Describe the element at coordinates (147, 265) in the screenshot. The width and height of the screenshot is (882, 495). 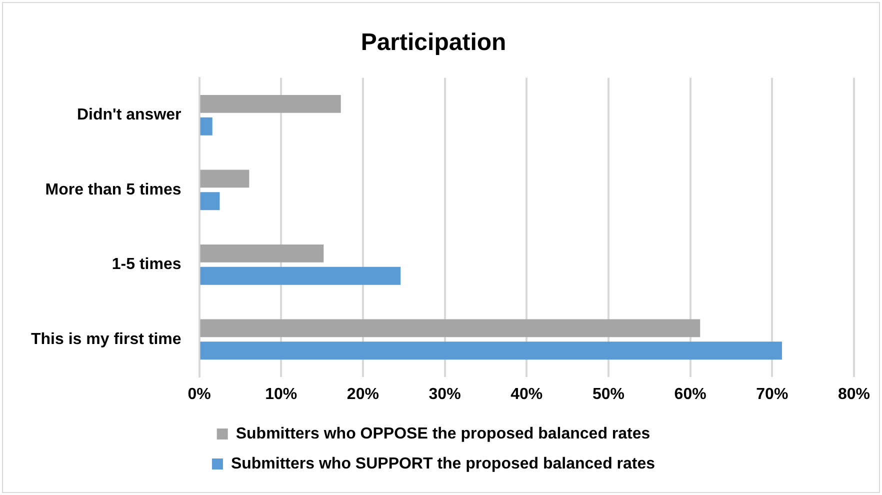
I see `y-tick-label: 1-5 times` at that location.